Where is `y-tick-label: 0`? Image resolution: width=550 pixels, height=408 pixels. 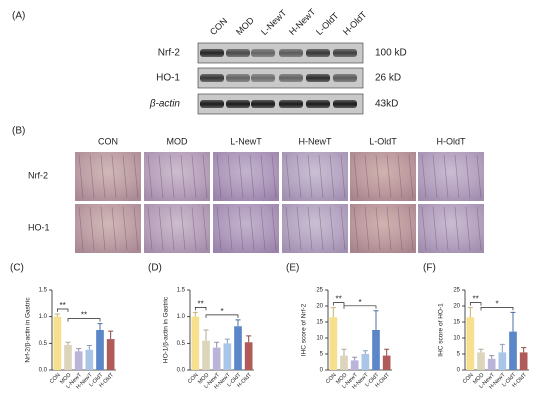
y-tick-label: 0 is located at coordinates (322, 371).